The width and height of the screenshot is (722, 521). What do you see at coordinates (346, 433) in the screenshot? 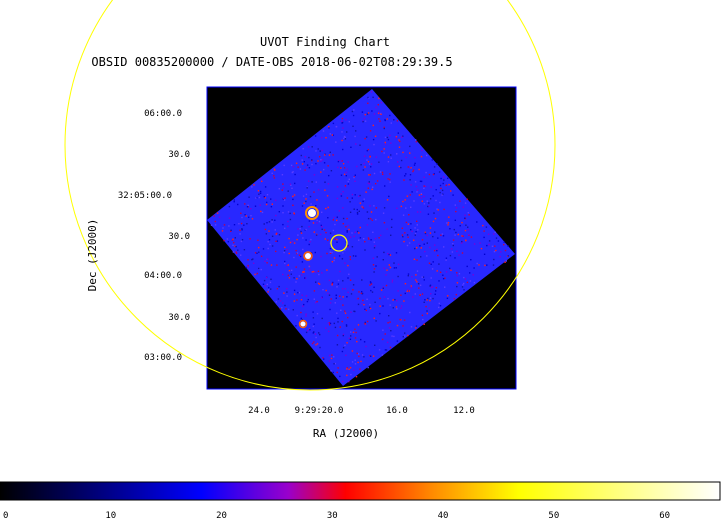
I see `x-axis-label: RA (J2000)` at bounding box center [346, 433].